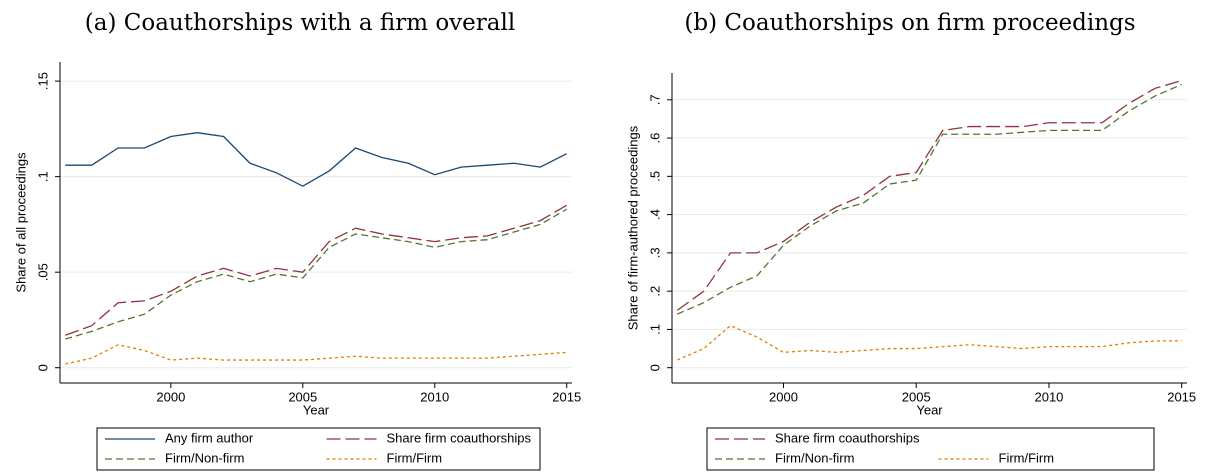 Image resolution: width=1209 pixels, height=475 pixels. What do you see at coordinates (209, 437) in the screenshot?
I see `legend-label: Any firm author` at bounding box center [209, 437].